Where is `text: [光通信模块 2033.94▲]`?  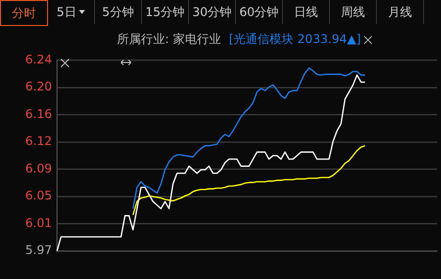
text: [光通信模块 2033.94▲] is located at coordinates (294, 39).